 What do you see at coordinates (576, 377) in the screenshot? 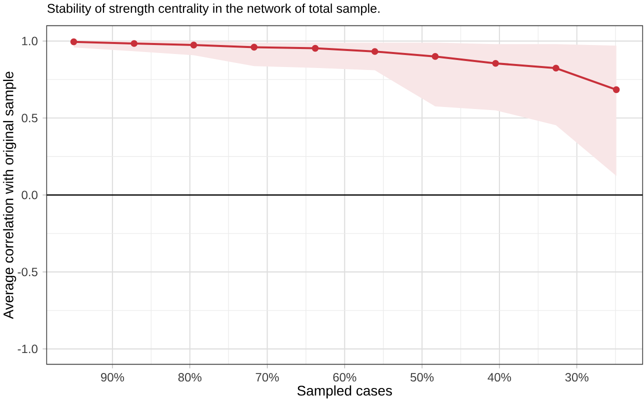
I see `x-tick-label: 30%` at bounding box center [576, 377].